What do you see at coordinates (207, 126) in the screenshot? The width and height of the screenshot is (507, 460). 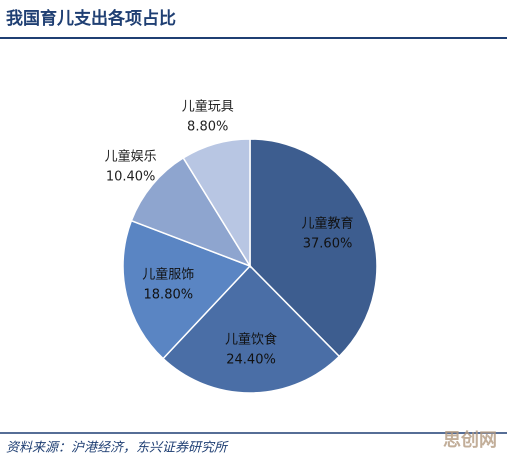 I see `value-label: 8.80%` at bounding box center [207, 126].